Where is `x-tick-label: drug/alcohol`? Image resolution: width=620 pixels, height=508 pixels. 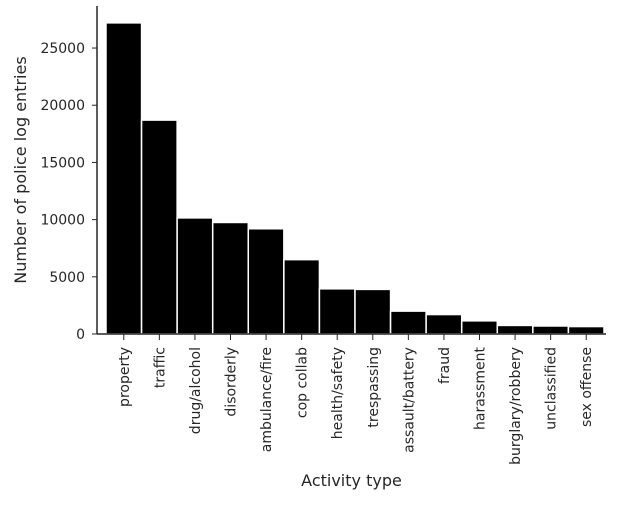 x-tick-label: drug/alcohol is located at coordinates (196, 390).